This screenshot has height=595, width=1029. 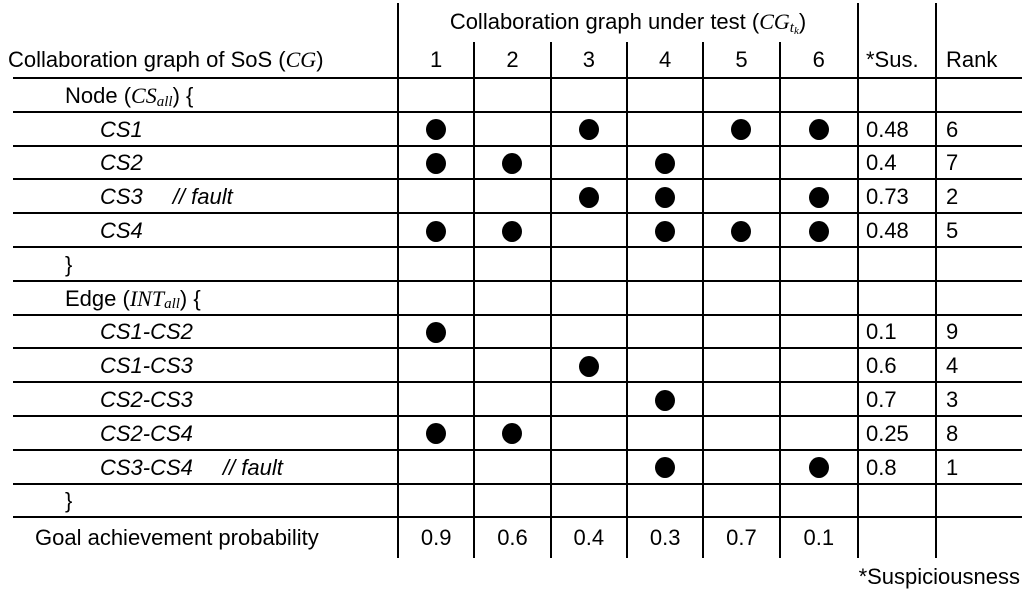 What do you see at coordinates (514, 129) in the screenshot?
I see `table-row: CS1 0.48 6` at bounding box center [514, 129].